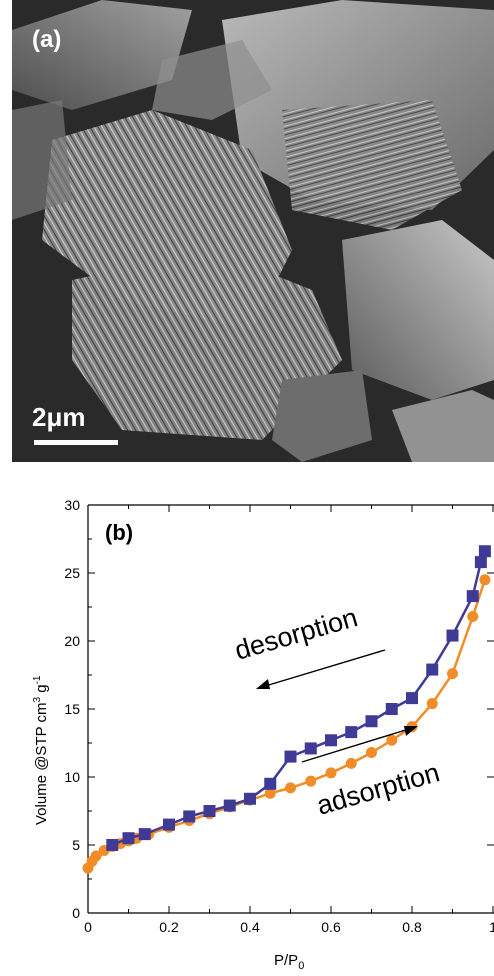  What do you see at coordinates (72, 505) in the screenshot?
I see `y-tick-label: 30` at bounding box center [72, 505].